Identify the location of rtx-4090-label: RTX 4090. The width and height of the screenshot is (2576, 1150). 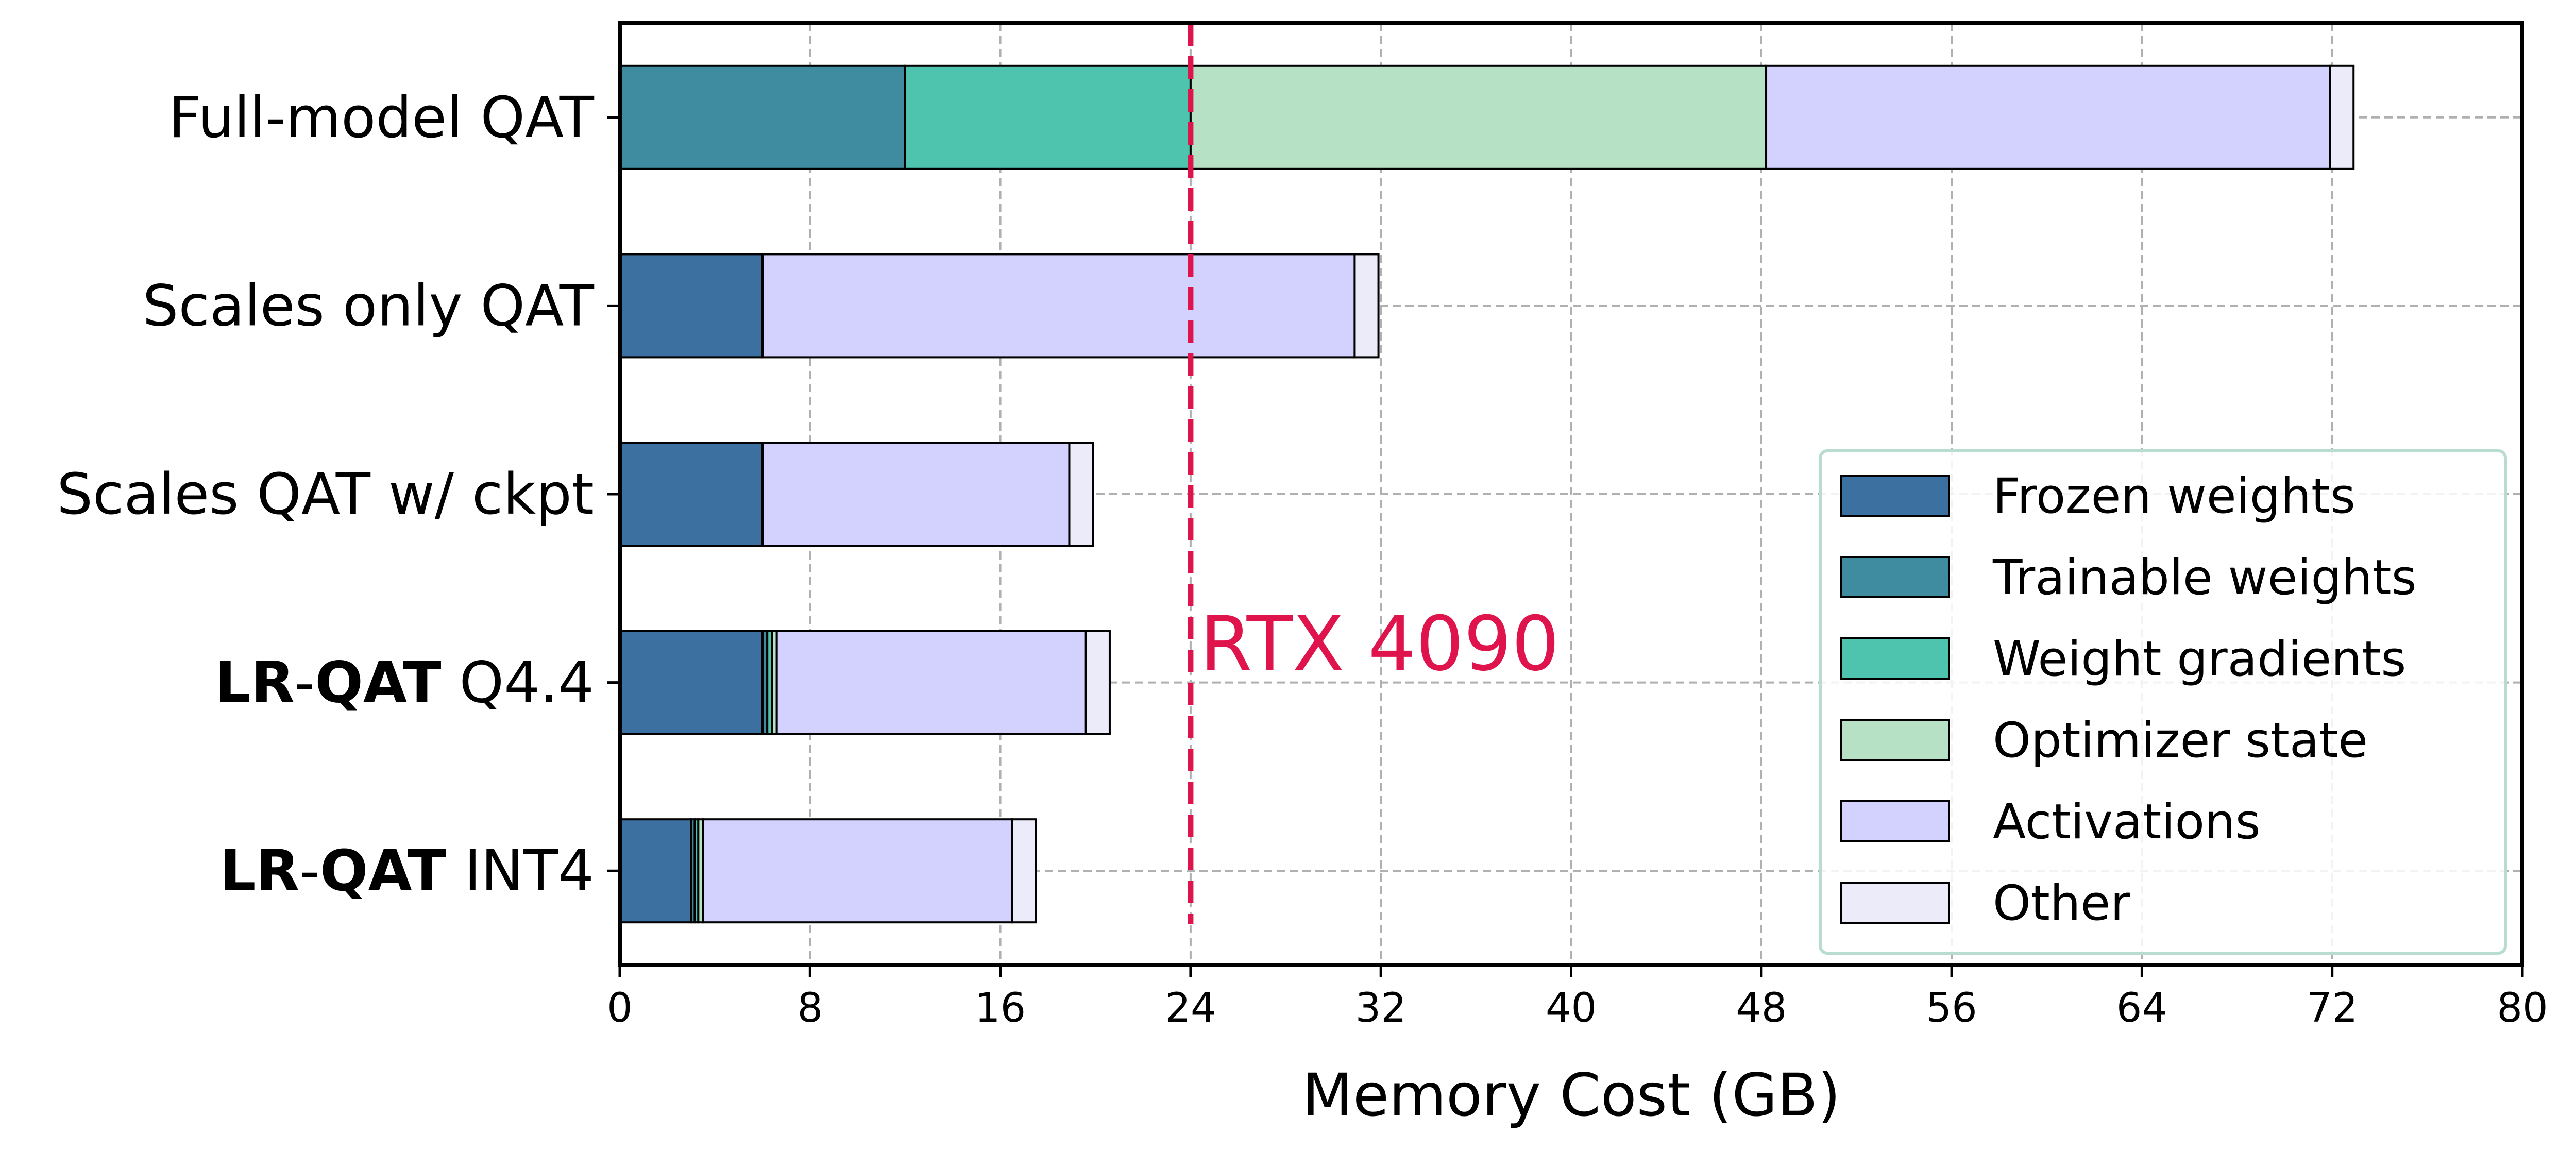
(1380, 644).